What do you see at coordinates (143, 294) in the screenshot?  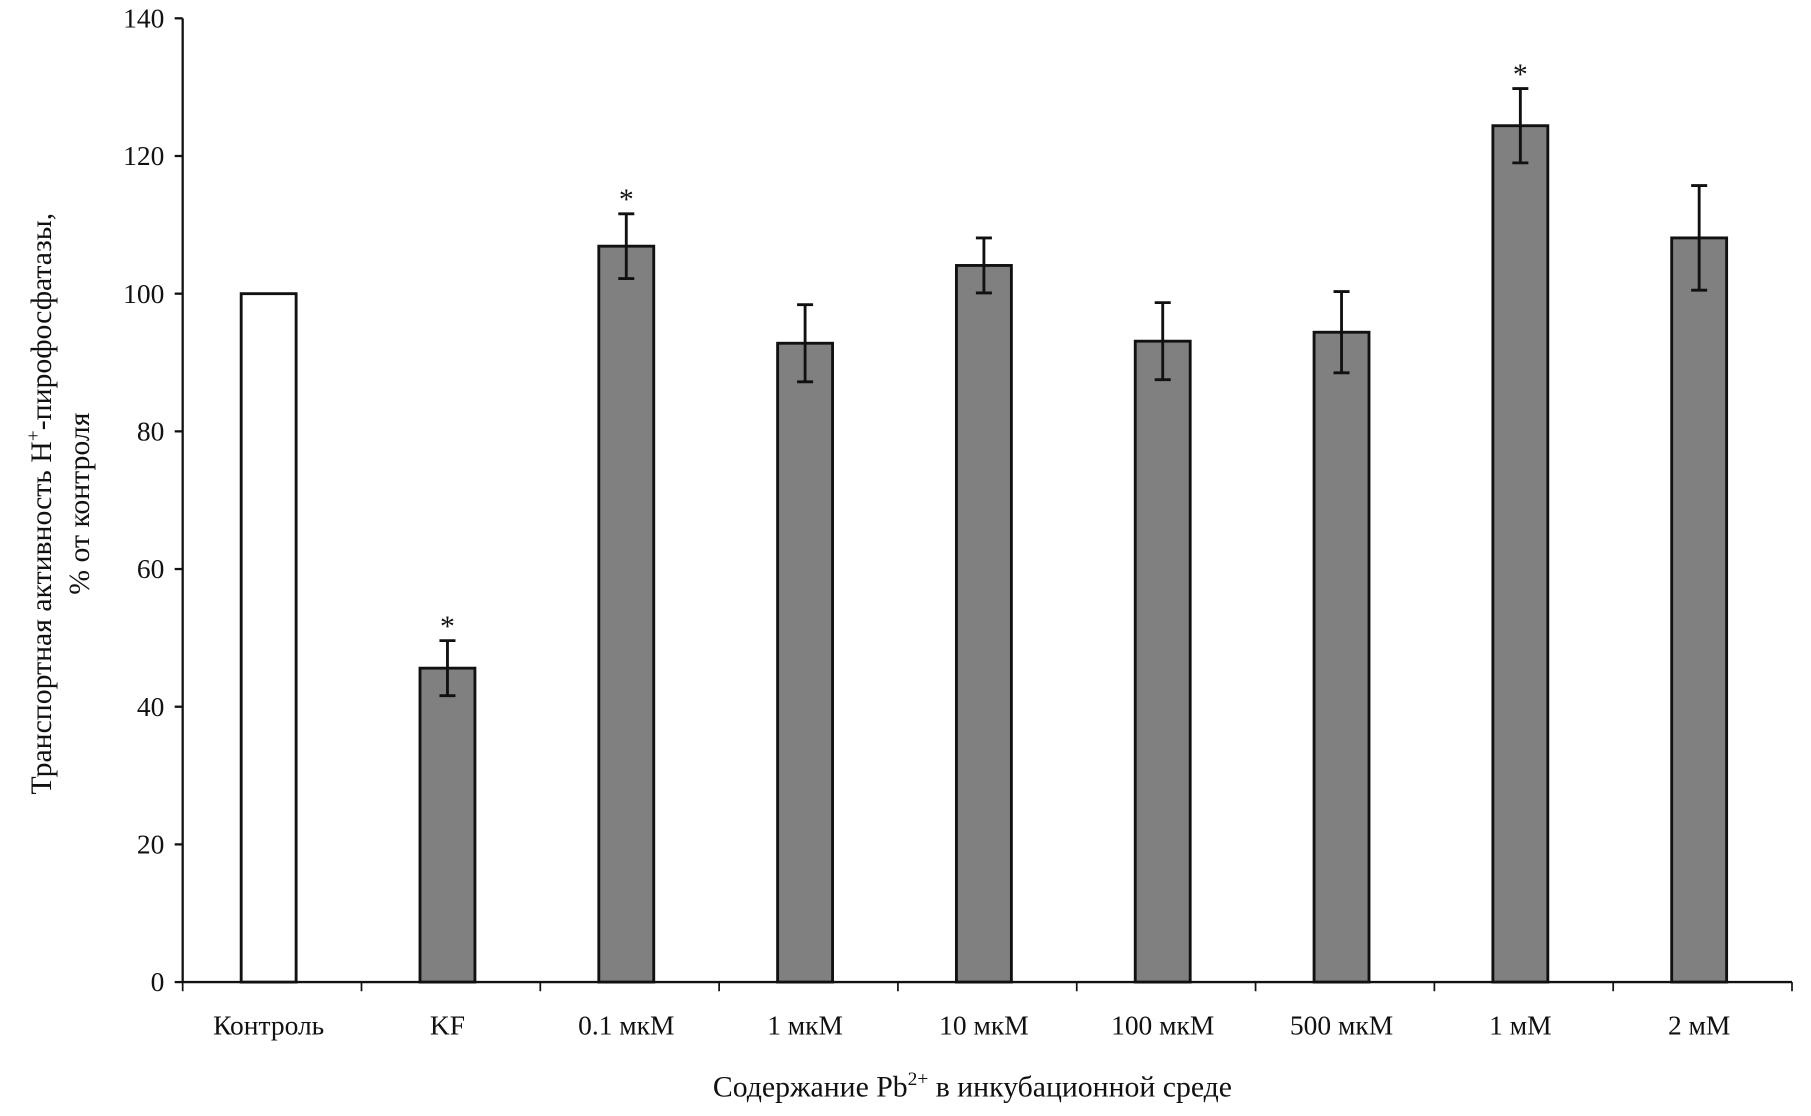 I see `y-tick-label: 100` at bounding box center [143, 294].